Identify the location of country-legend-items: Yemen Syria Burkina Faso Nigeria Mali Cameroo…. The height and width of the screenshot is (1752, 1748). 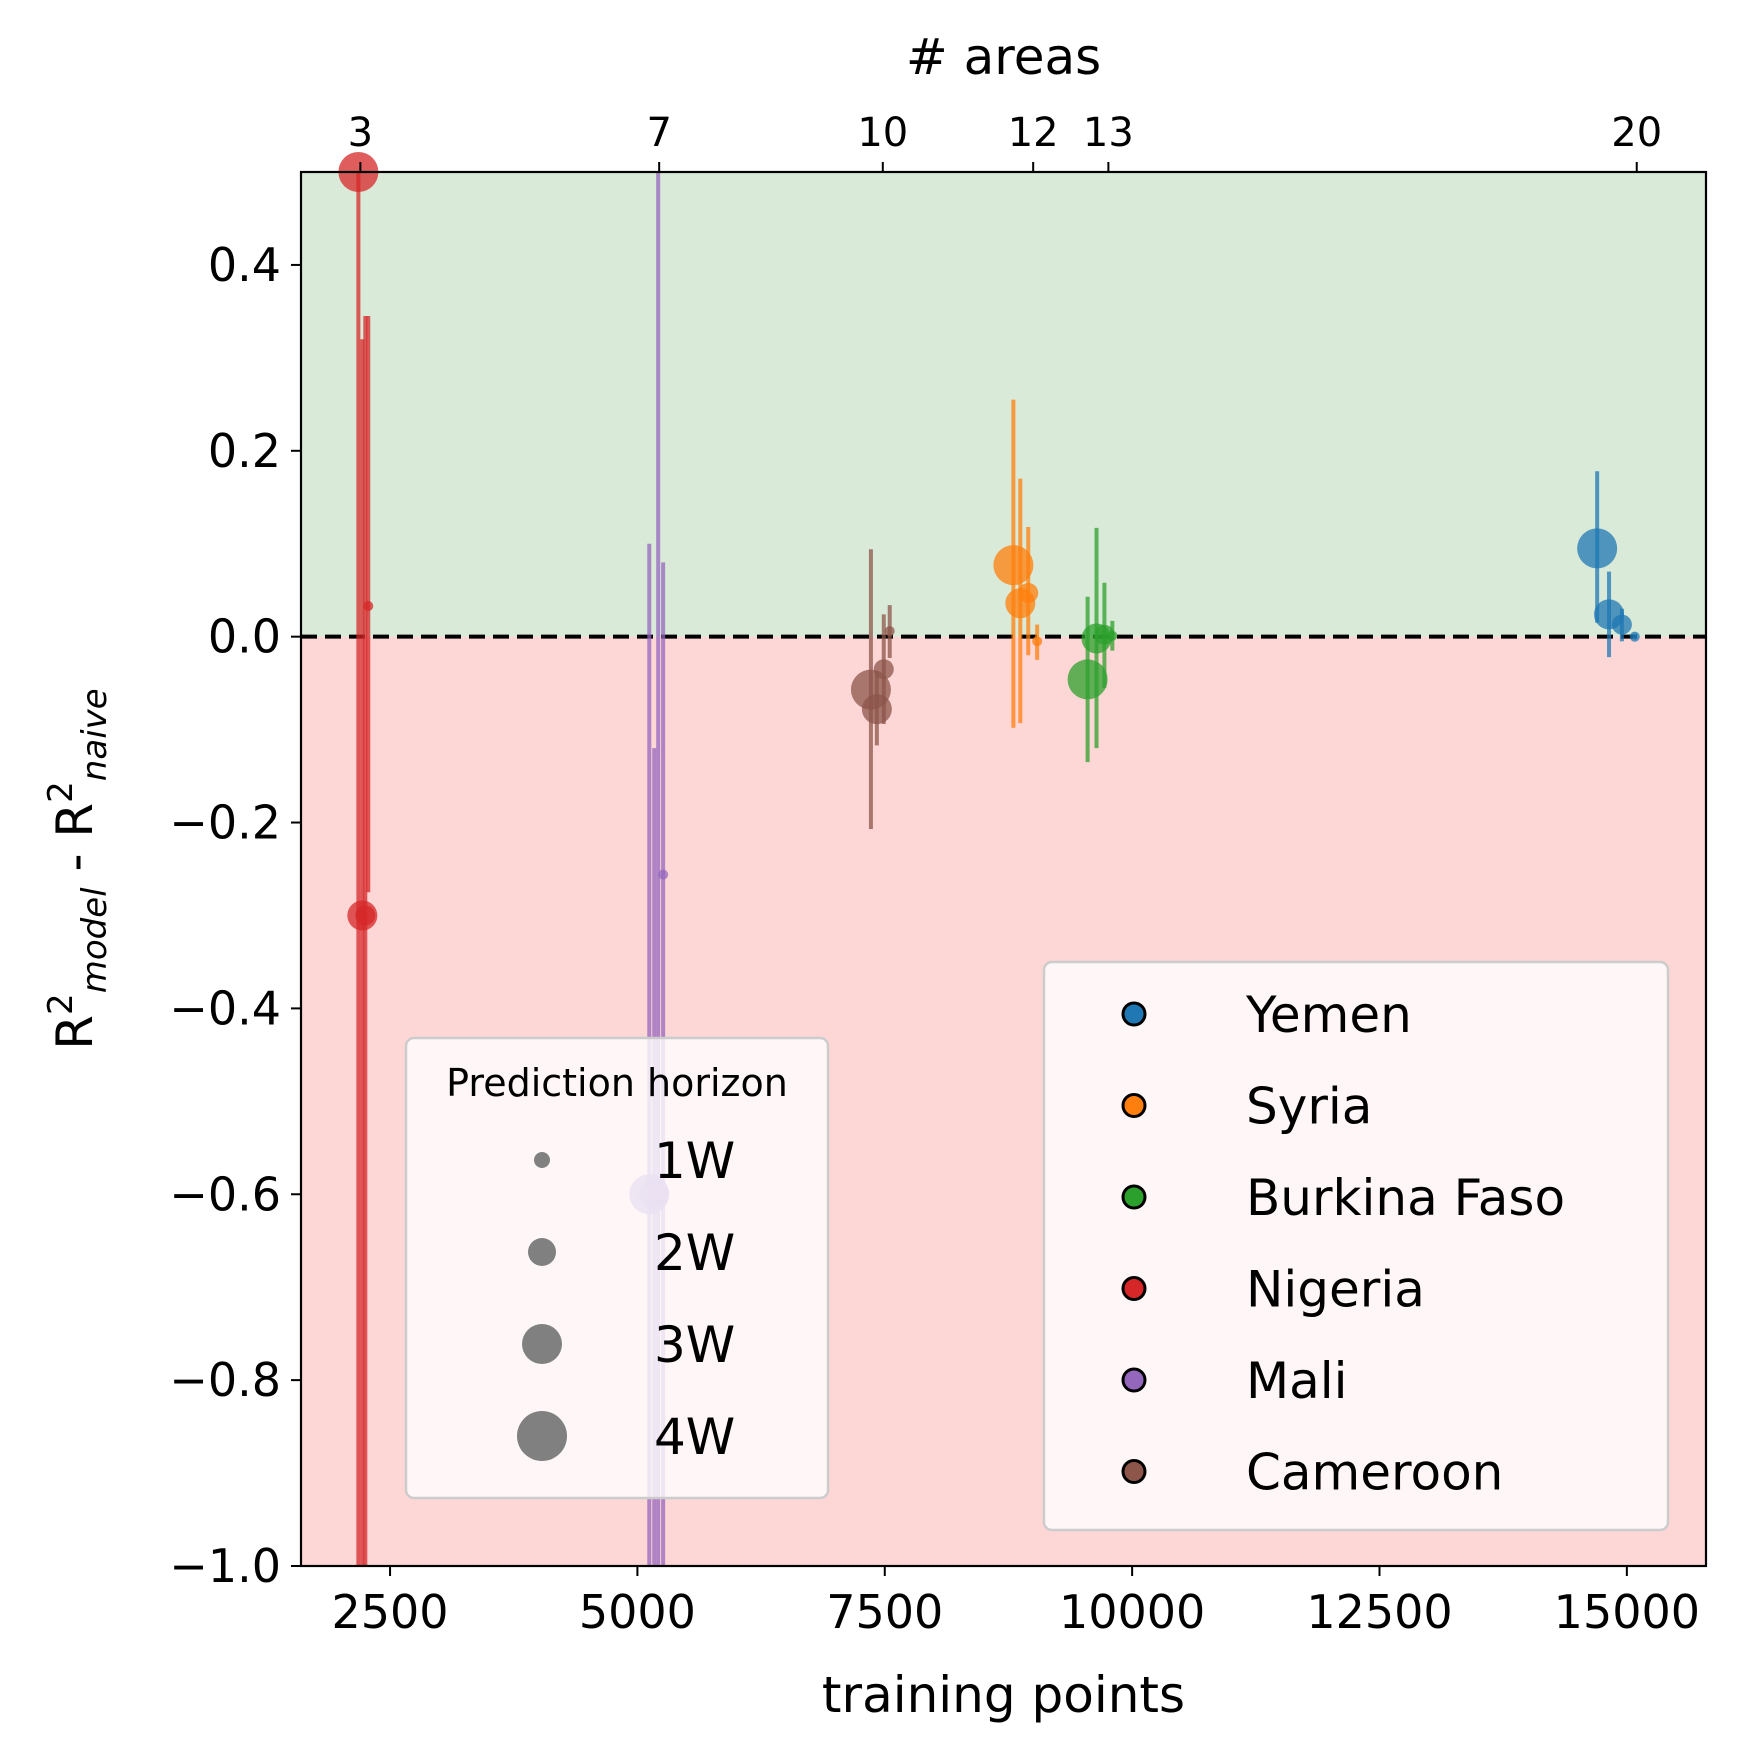
(1343, 1244).